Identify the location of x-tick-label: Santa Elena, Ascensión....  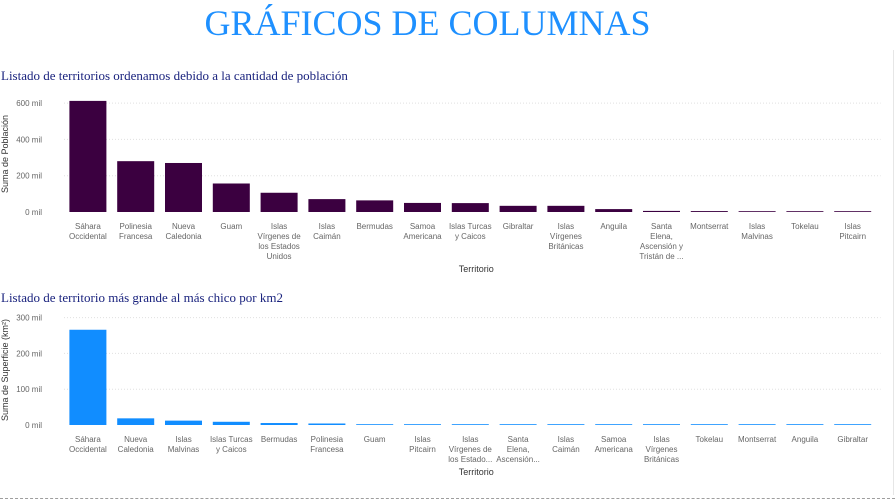
(518, 449).